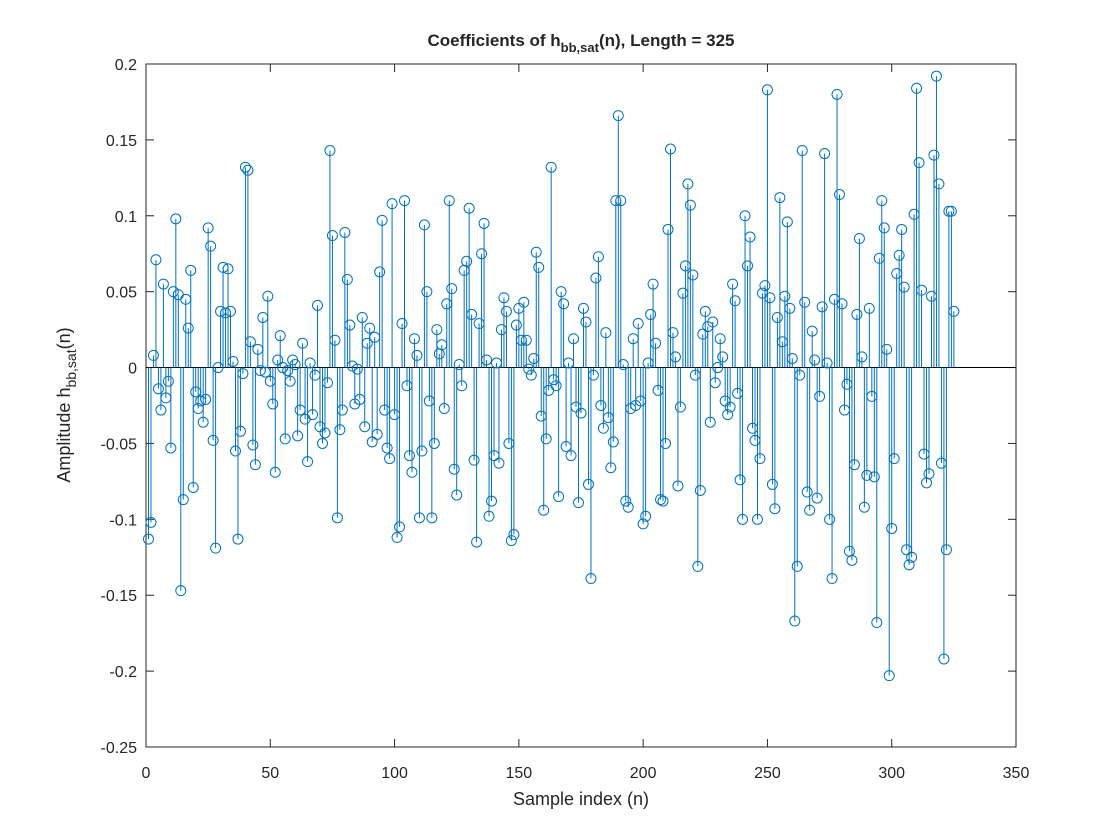  Describe the element at coordinates (121, 293) in the screenshot. I see `y-tick-label: 0.05` at that location.